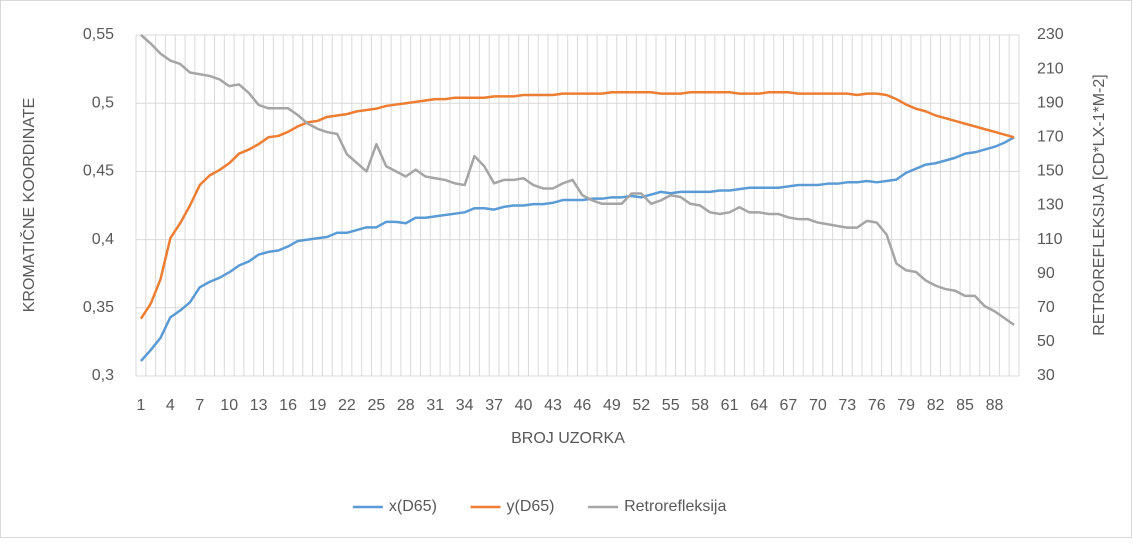 This screenshot has height=543, width=1133. What do you see at coordinates (465, 405) in the screenshot?
I see `x-tick-label: 34` at bounding box center [465, 405].